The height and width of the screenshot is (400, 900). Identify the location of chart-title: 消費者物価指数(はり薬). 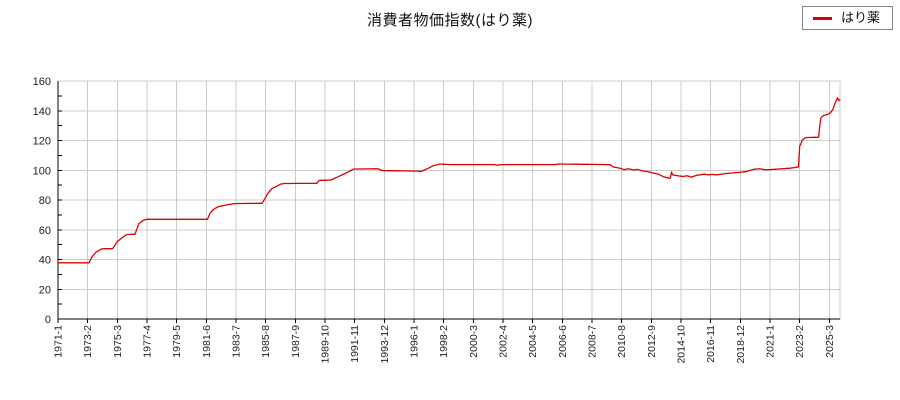
(450, 20).